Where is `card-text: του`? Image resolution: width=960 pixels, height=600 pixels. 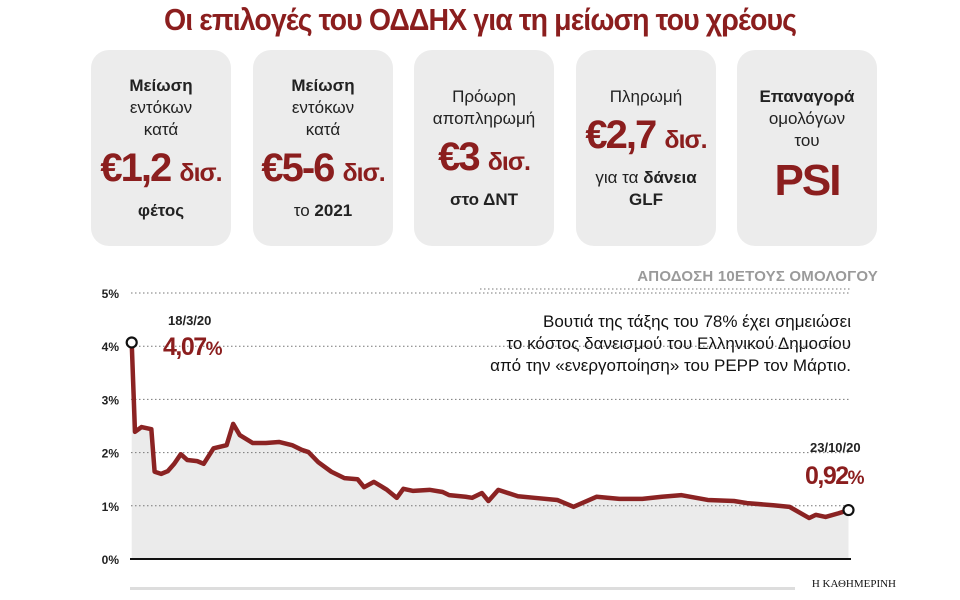
card-text: του is located at coordinates (807, 140).